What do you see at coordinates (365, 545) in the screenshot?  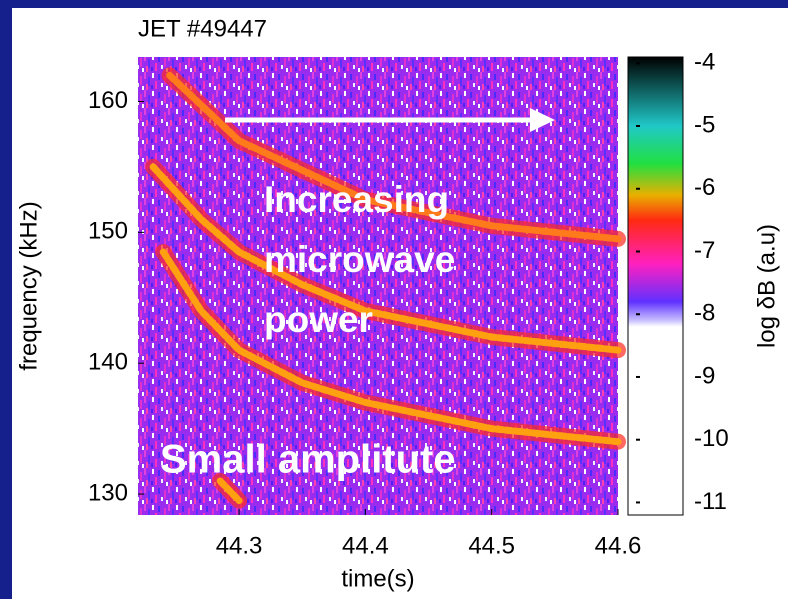 I see `x-tick-label: 44.4` at bounding box center [365, 545].